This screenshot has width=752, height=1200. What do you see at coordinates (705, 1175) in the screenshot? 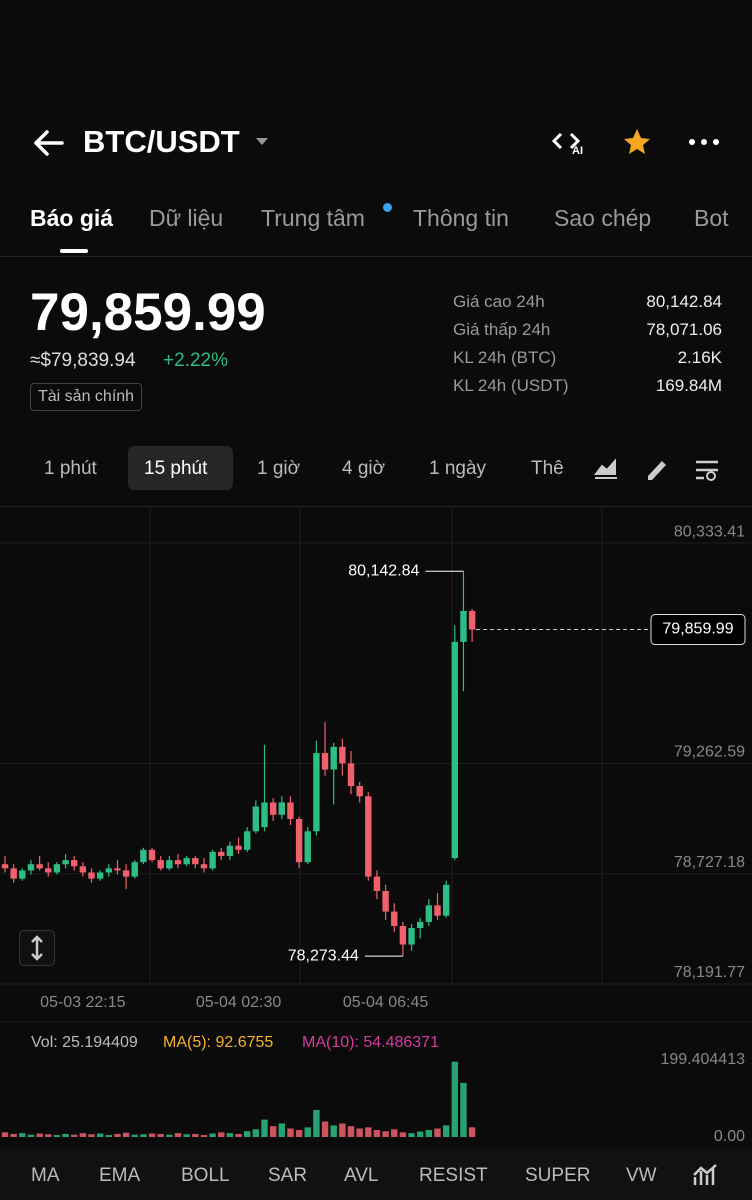
I see `indicator-settings` at bounding box center [705, 1175].